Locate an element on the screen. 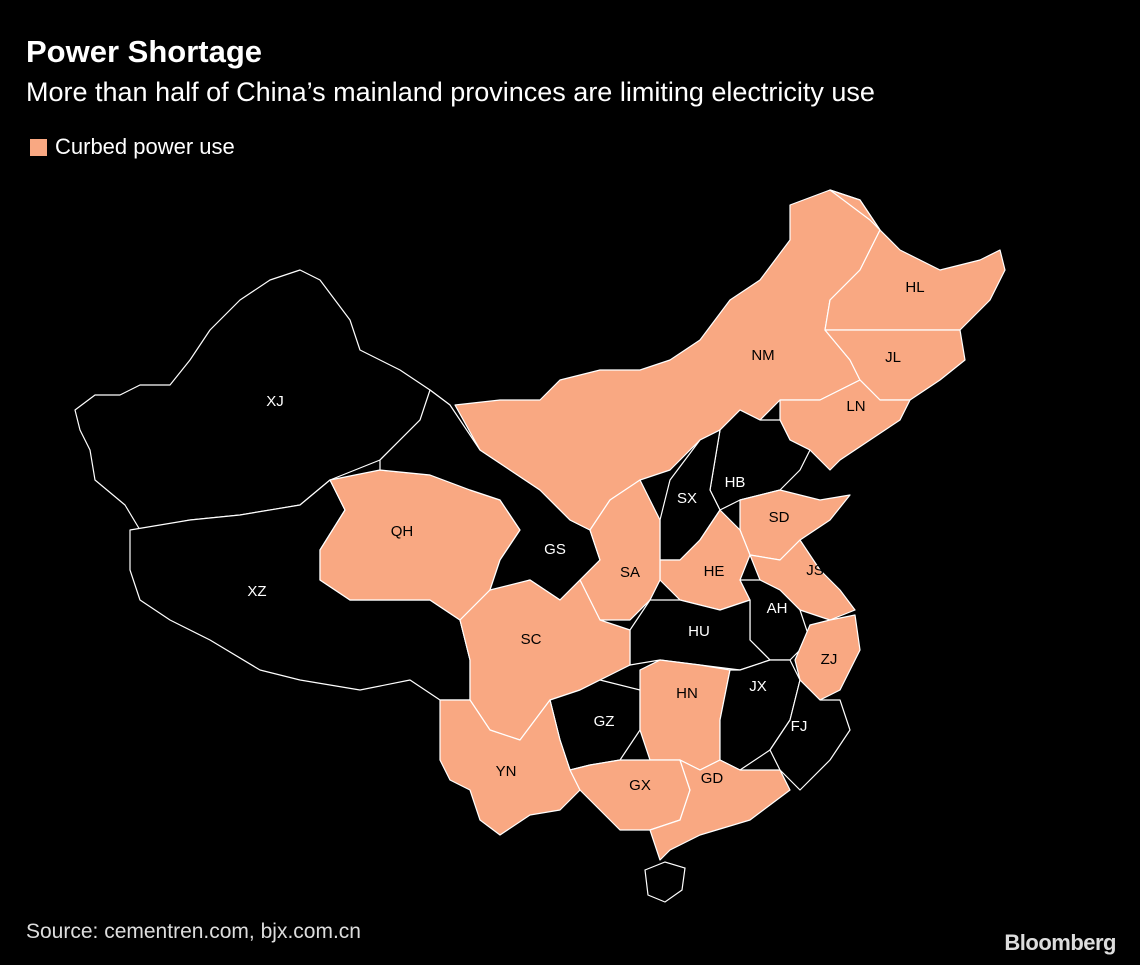  province-label: HB is located at coordinates (735, 482).